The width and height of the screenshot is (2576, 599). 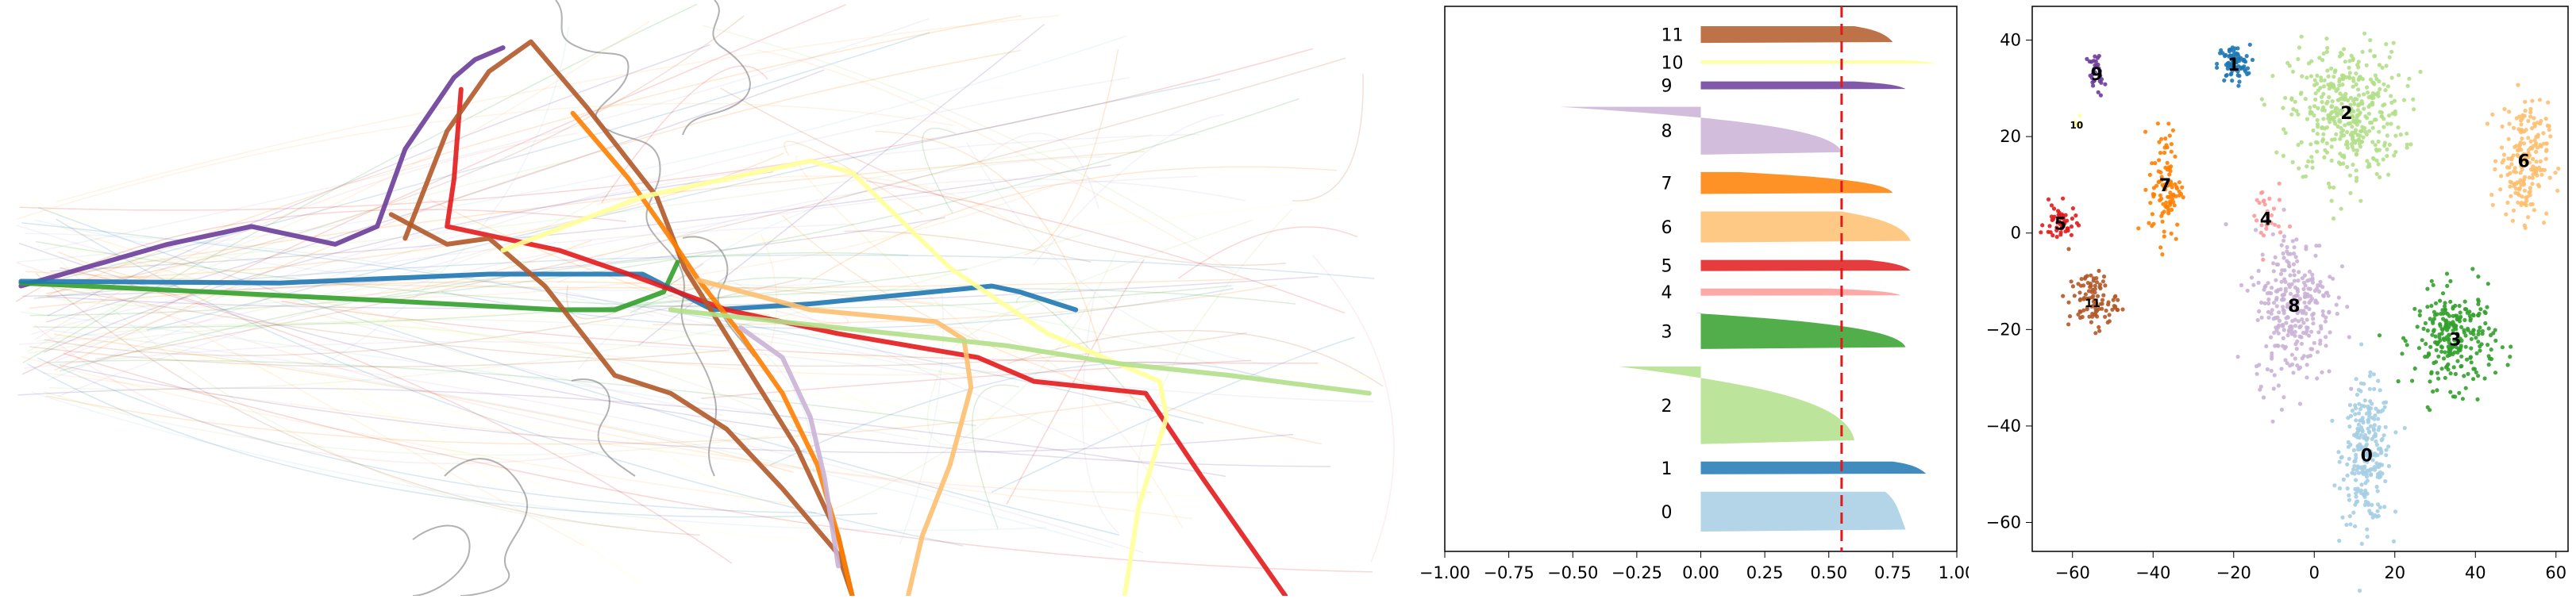 What do you see at coordinates (2367, 456) in the screenshot?
I see `tsne-cluster-label: 0` at bounding box center [2367, 456].